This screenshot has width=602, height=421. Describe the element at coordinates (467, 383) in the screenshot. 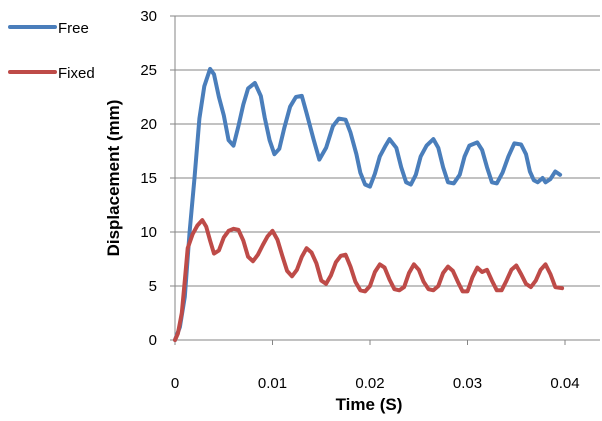

I see `x-tick-label: 0.03` at that location.